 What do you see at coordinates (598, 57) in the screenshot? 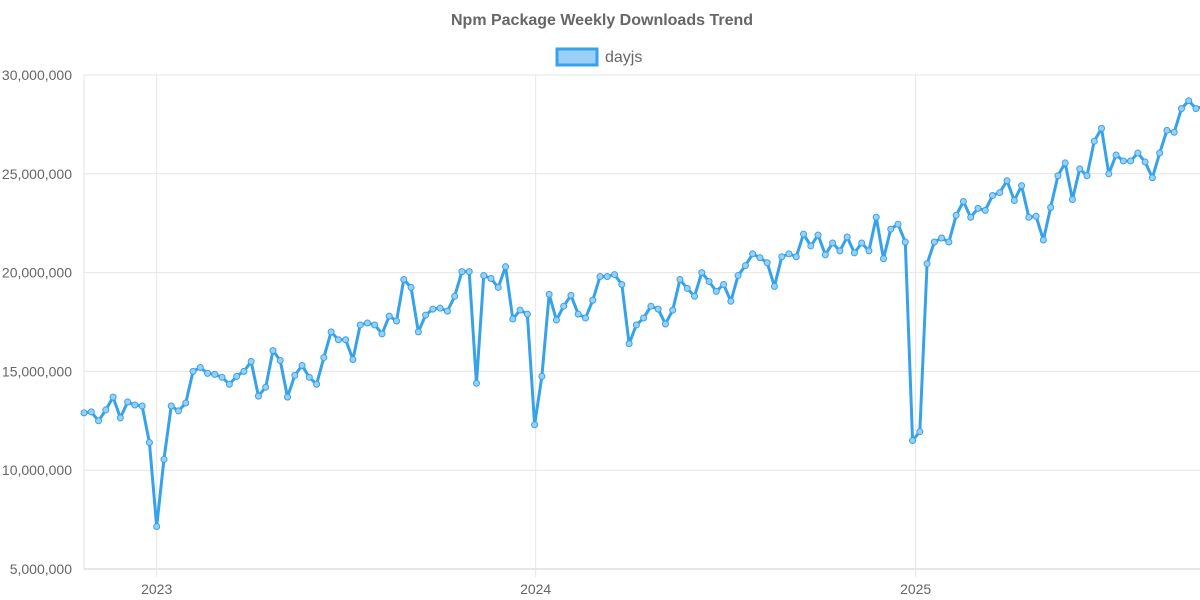
I see `legend: dayjs` at bounding box center [598, 57].